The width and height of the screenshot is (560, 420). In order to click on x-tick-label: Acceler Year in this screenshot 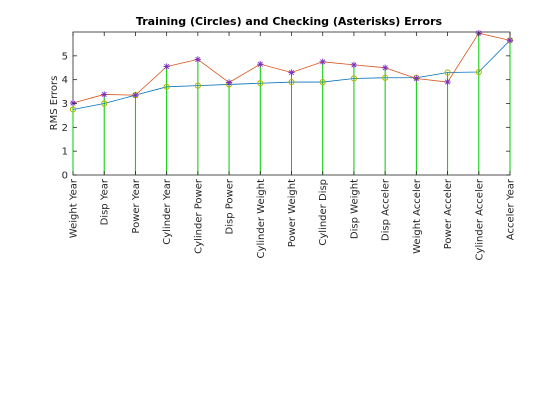, I will do `click(511, 209)`.